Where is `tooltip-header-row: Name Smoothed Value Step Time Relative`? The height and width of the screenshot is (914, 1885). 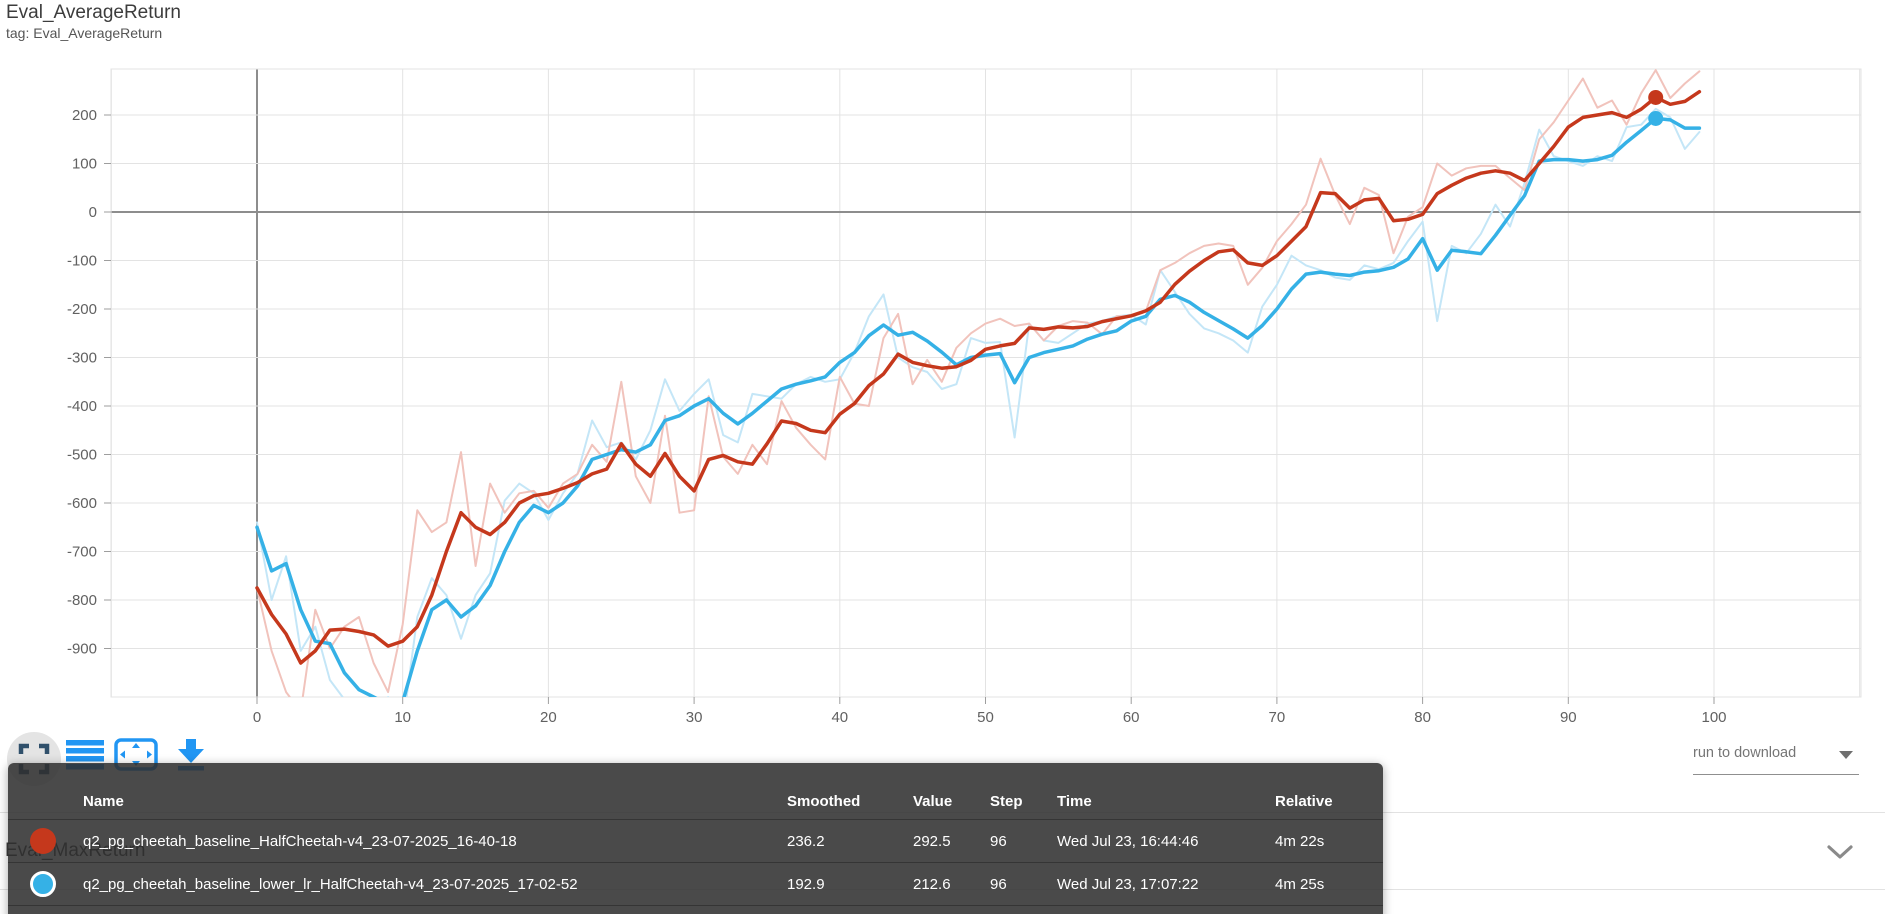
tooltip-header-row: Name Smoothed Value Step Time Relative is located at coordinates (695, 791).